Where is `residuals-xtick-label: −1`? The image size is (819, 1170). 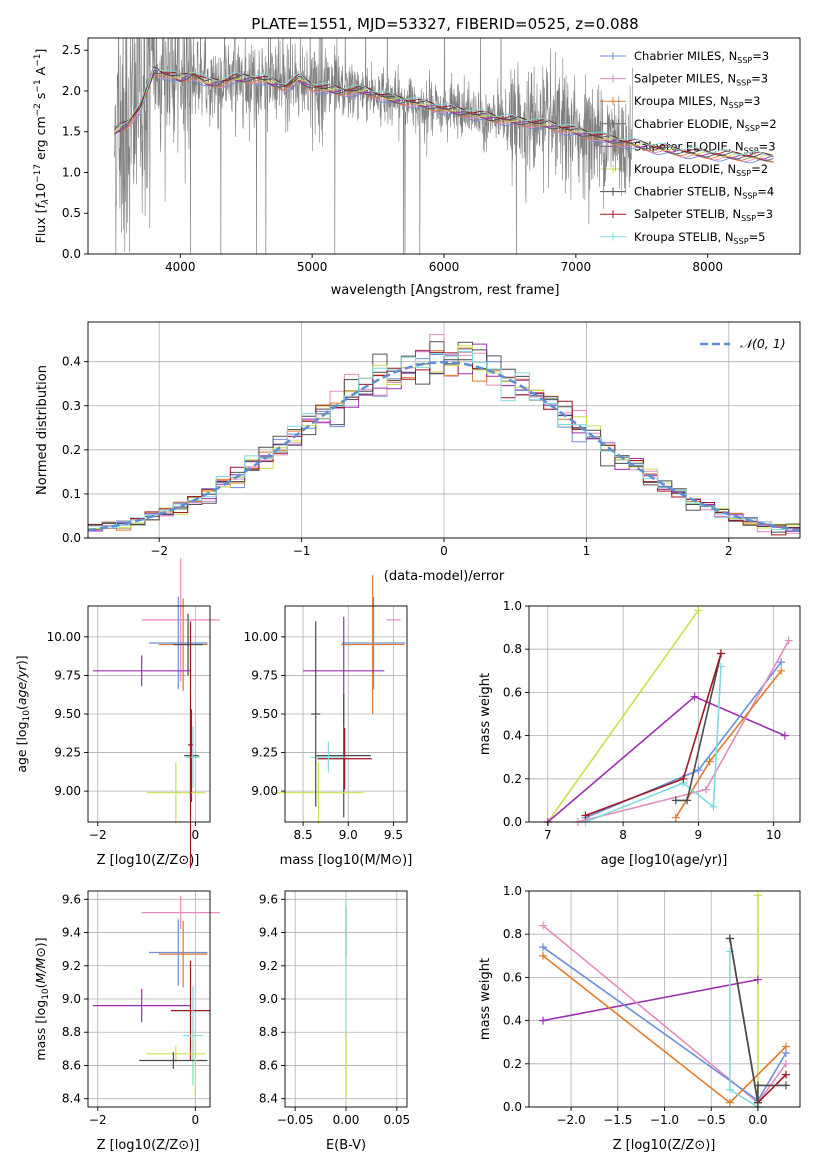 residuals-xtick-label: −1 is located at coordinates (302, 551).